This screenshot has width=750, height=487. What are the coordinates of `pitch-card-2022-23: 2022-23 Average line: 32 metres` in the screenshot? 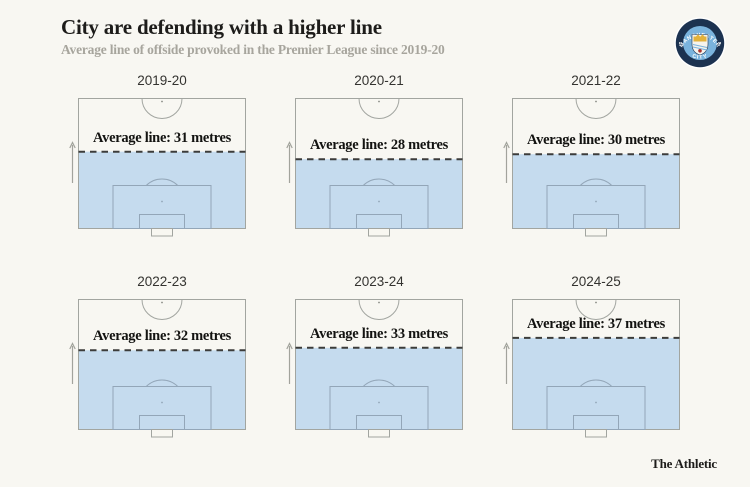 It's located at (158, 357).